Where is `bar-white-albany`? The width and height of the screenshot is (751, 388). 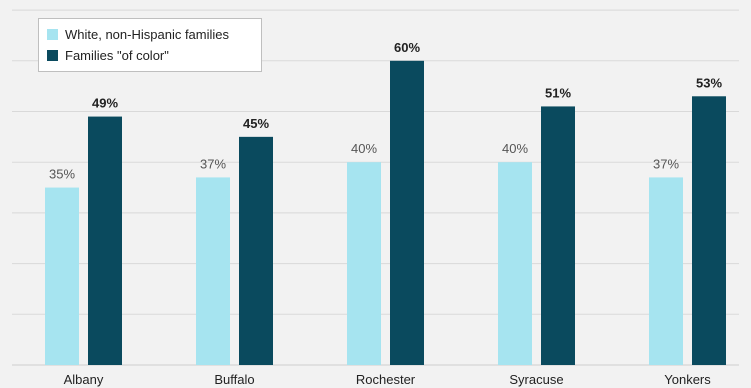
bar-white-albany is located at coordinates (62, 276).